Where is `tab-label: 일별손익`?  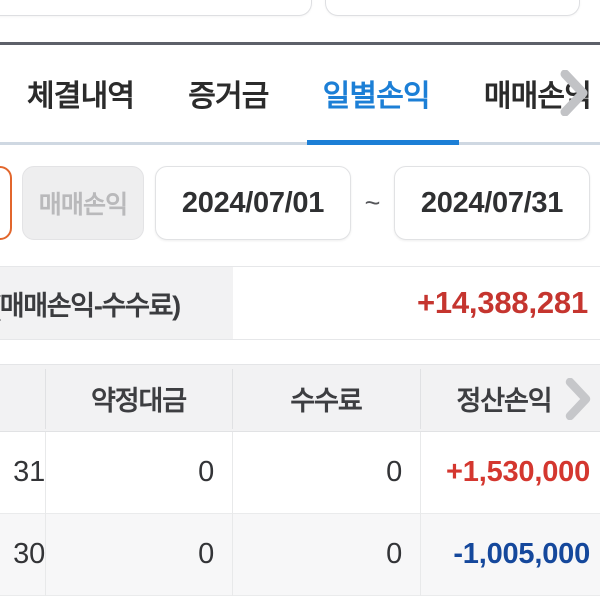 tab-label: 일별손익 is located at coordinates (376, 96).